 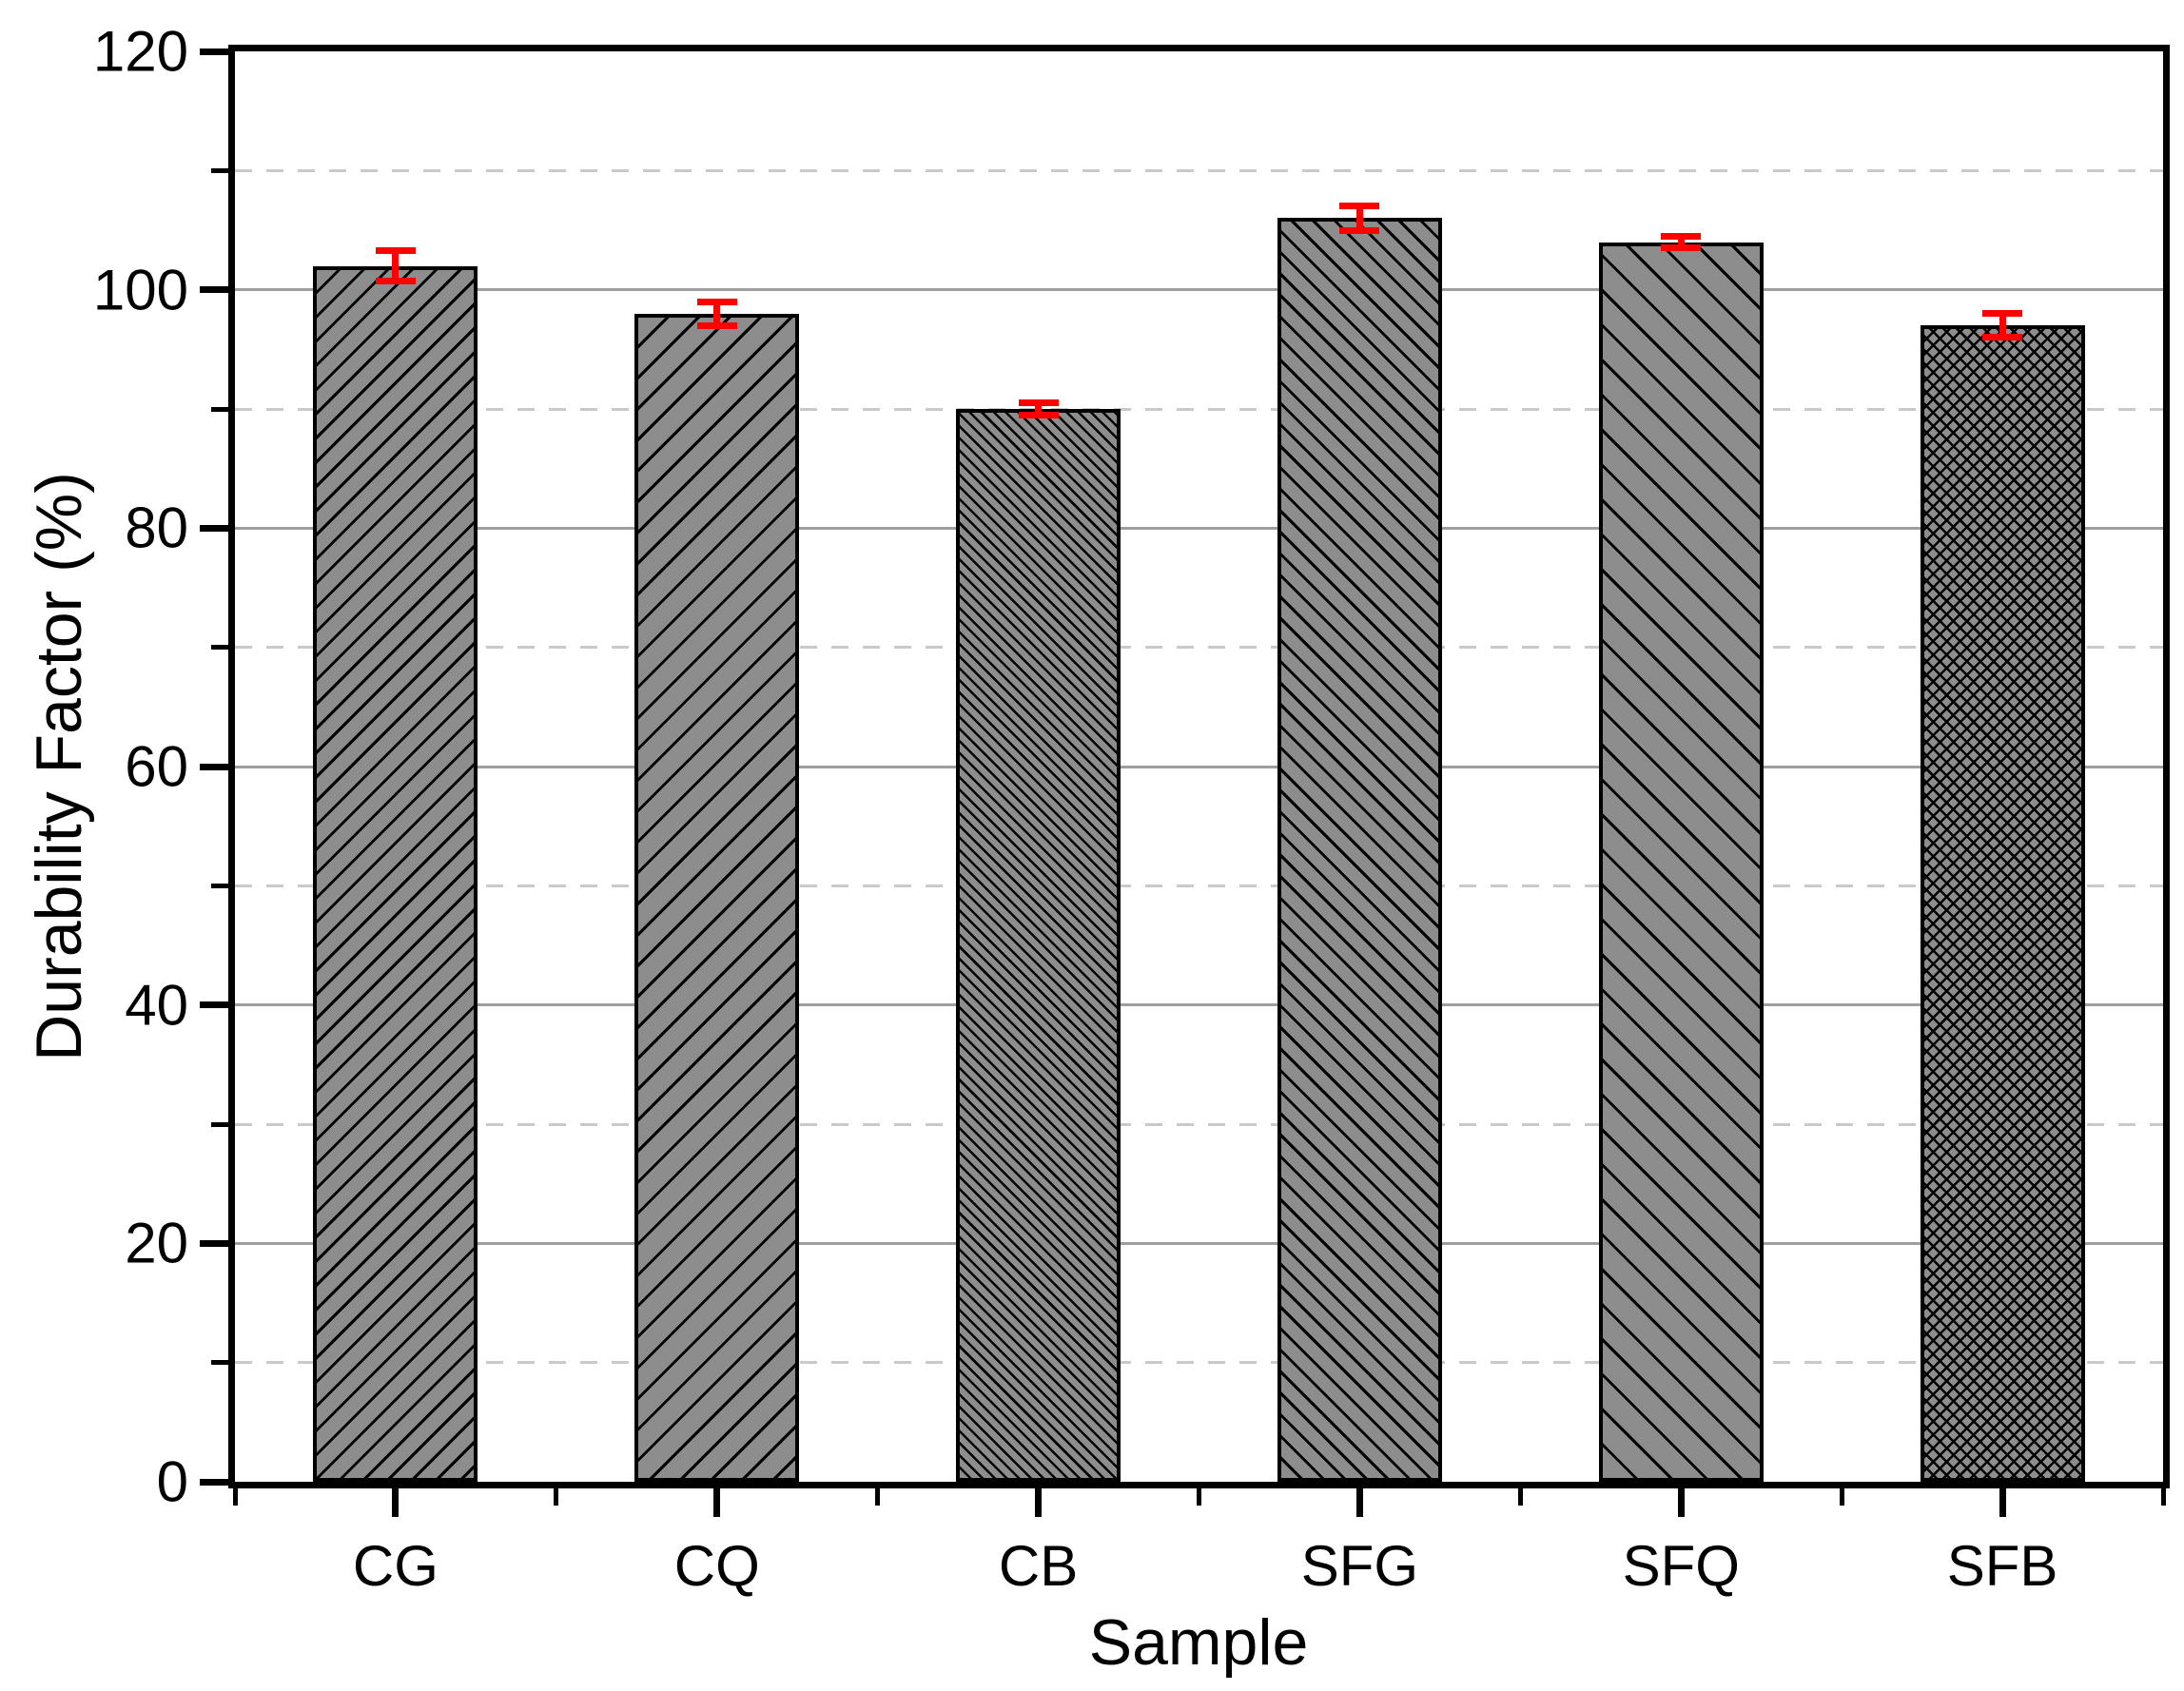 What do you see at coordinates (156, 766) in the screenshot?
I see `y-tick-label: 60` at bounding box center [156, 766].